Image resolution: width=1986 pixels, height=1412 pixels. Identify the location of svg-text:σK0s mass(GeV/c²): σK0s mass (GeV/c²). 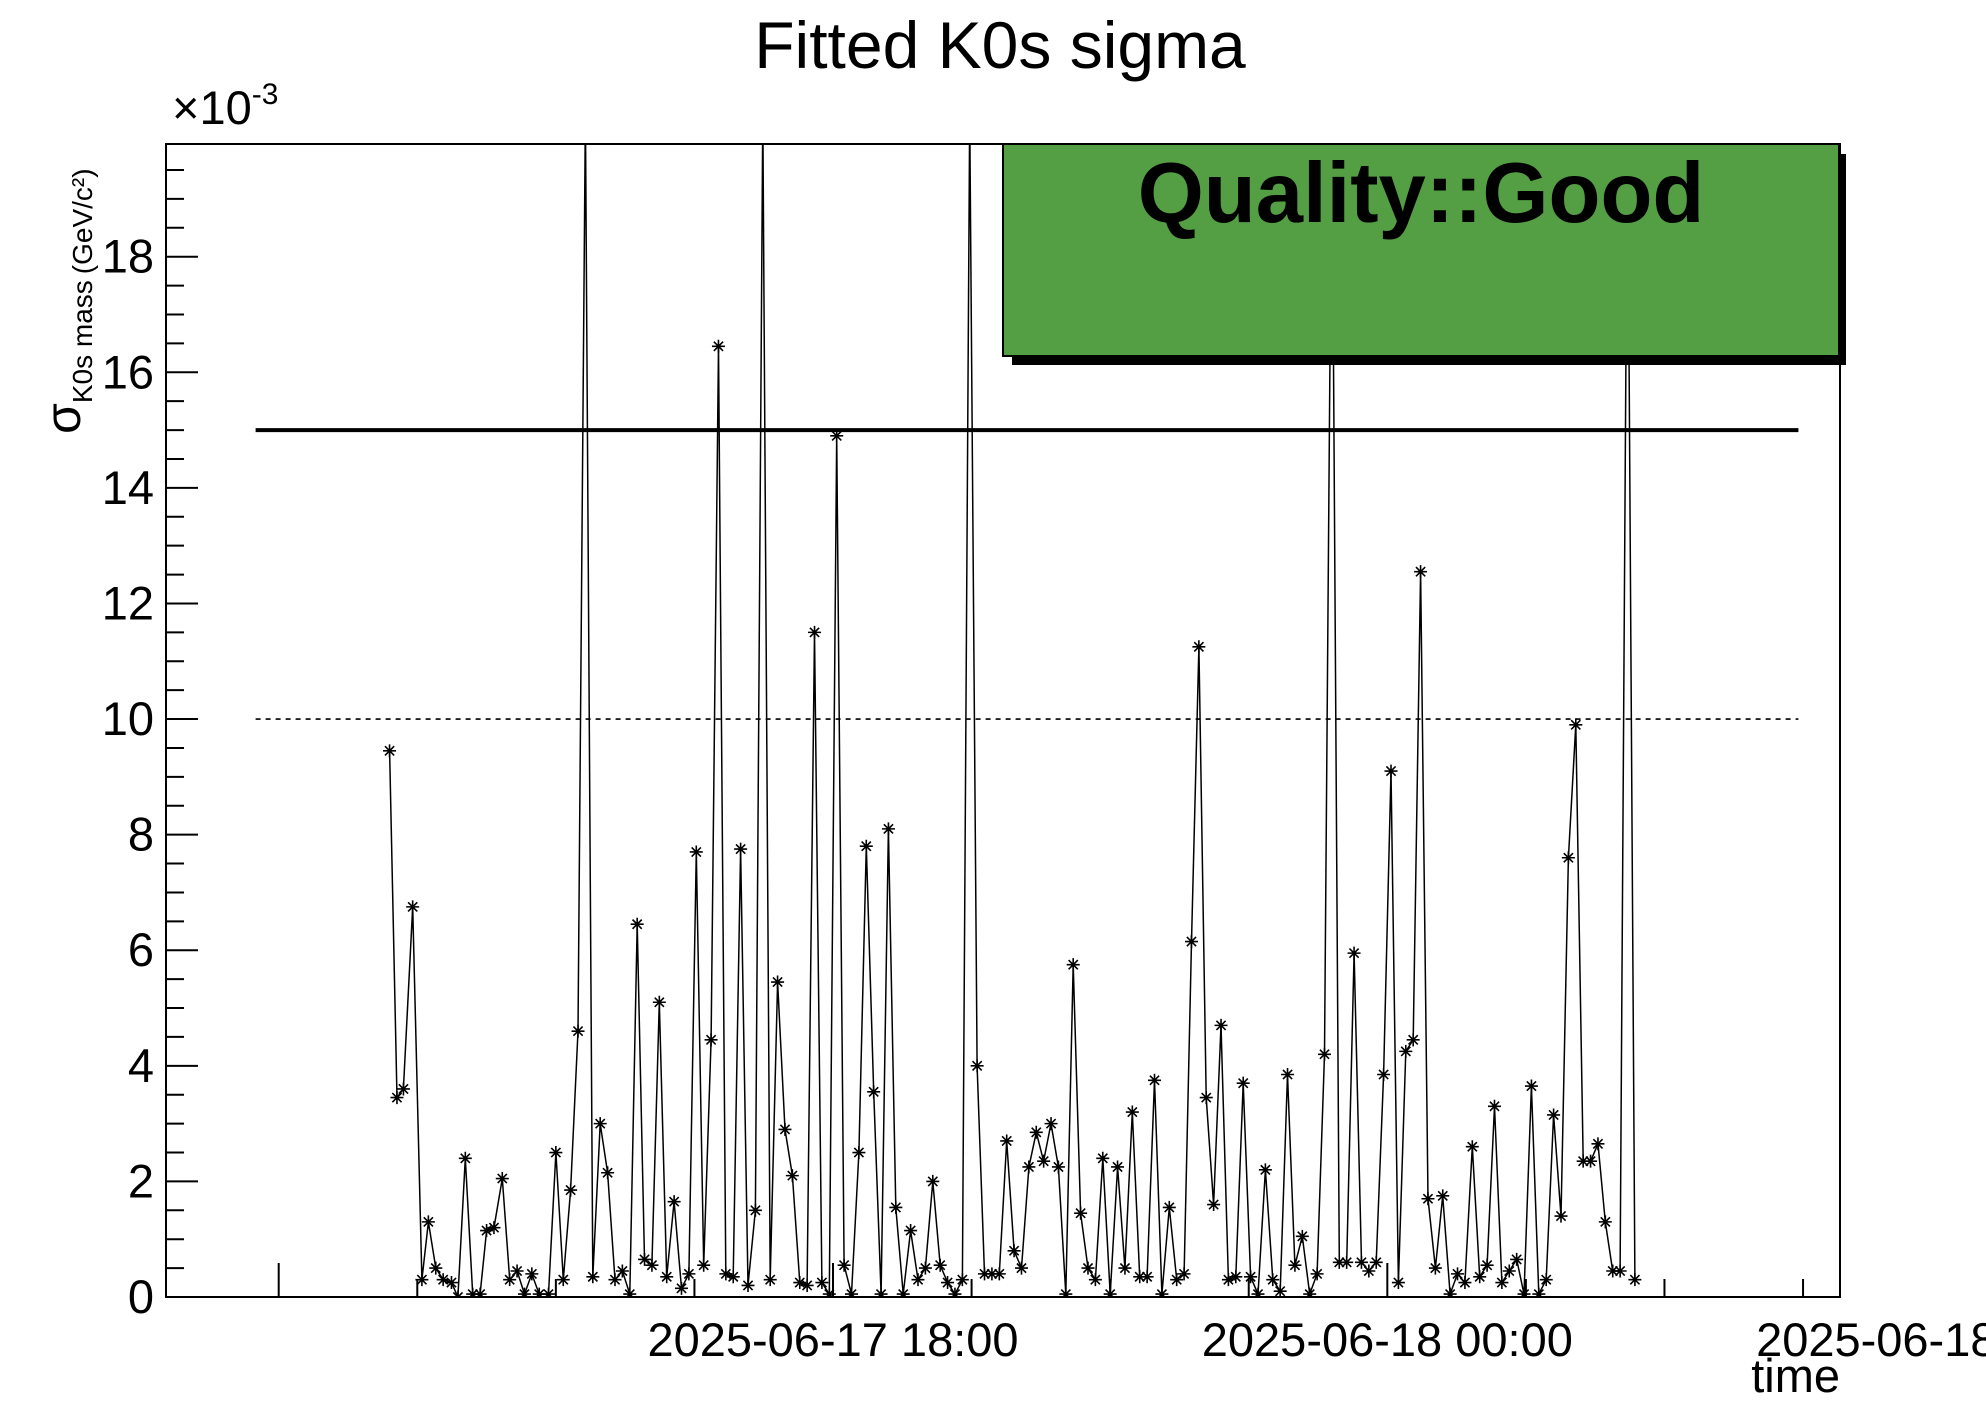
(66, 301).